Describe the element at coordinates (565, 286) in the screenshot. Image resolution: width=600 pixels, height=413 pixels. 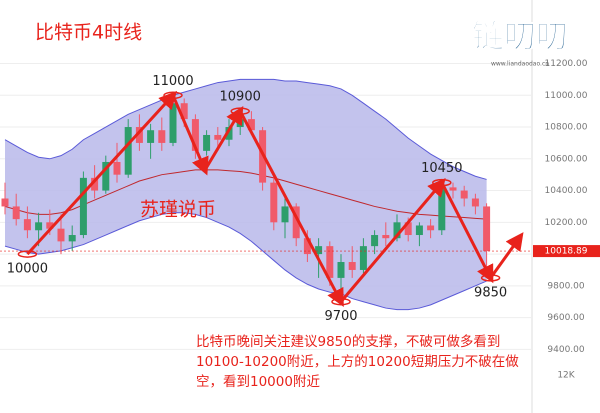
I see `y-tick-label: 9800.00` at that location.